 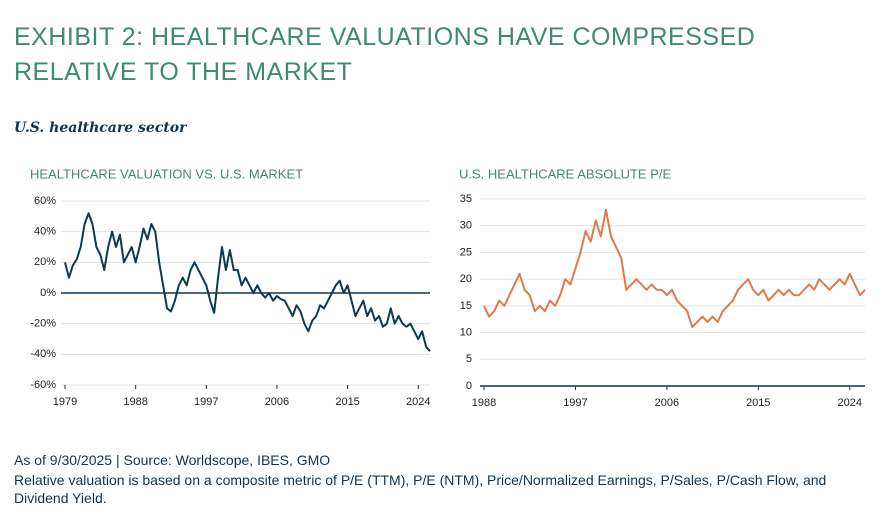 What do you see at coordinates (469, 359) in the screenshot?
I see `y-tick-label: 5` at bounding box center [469, 359].